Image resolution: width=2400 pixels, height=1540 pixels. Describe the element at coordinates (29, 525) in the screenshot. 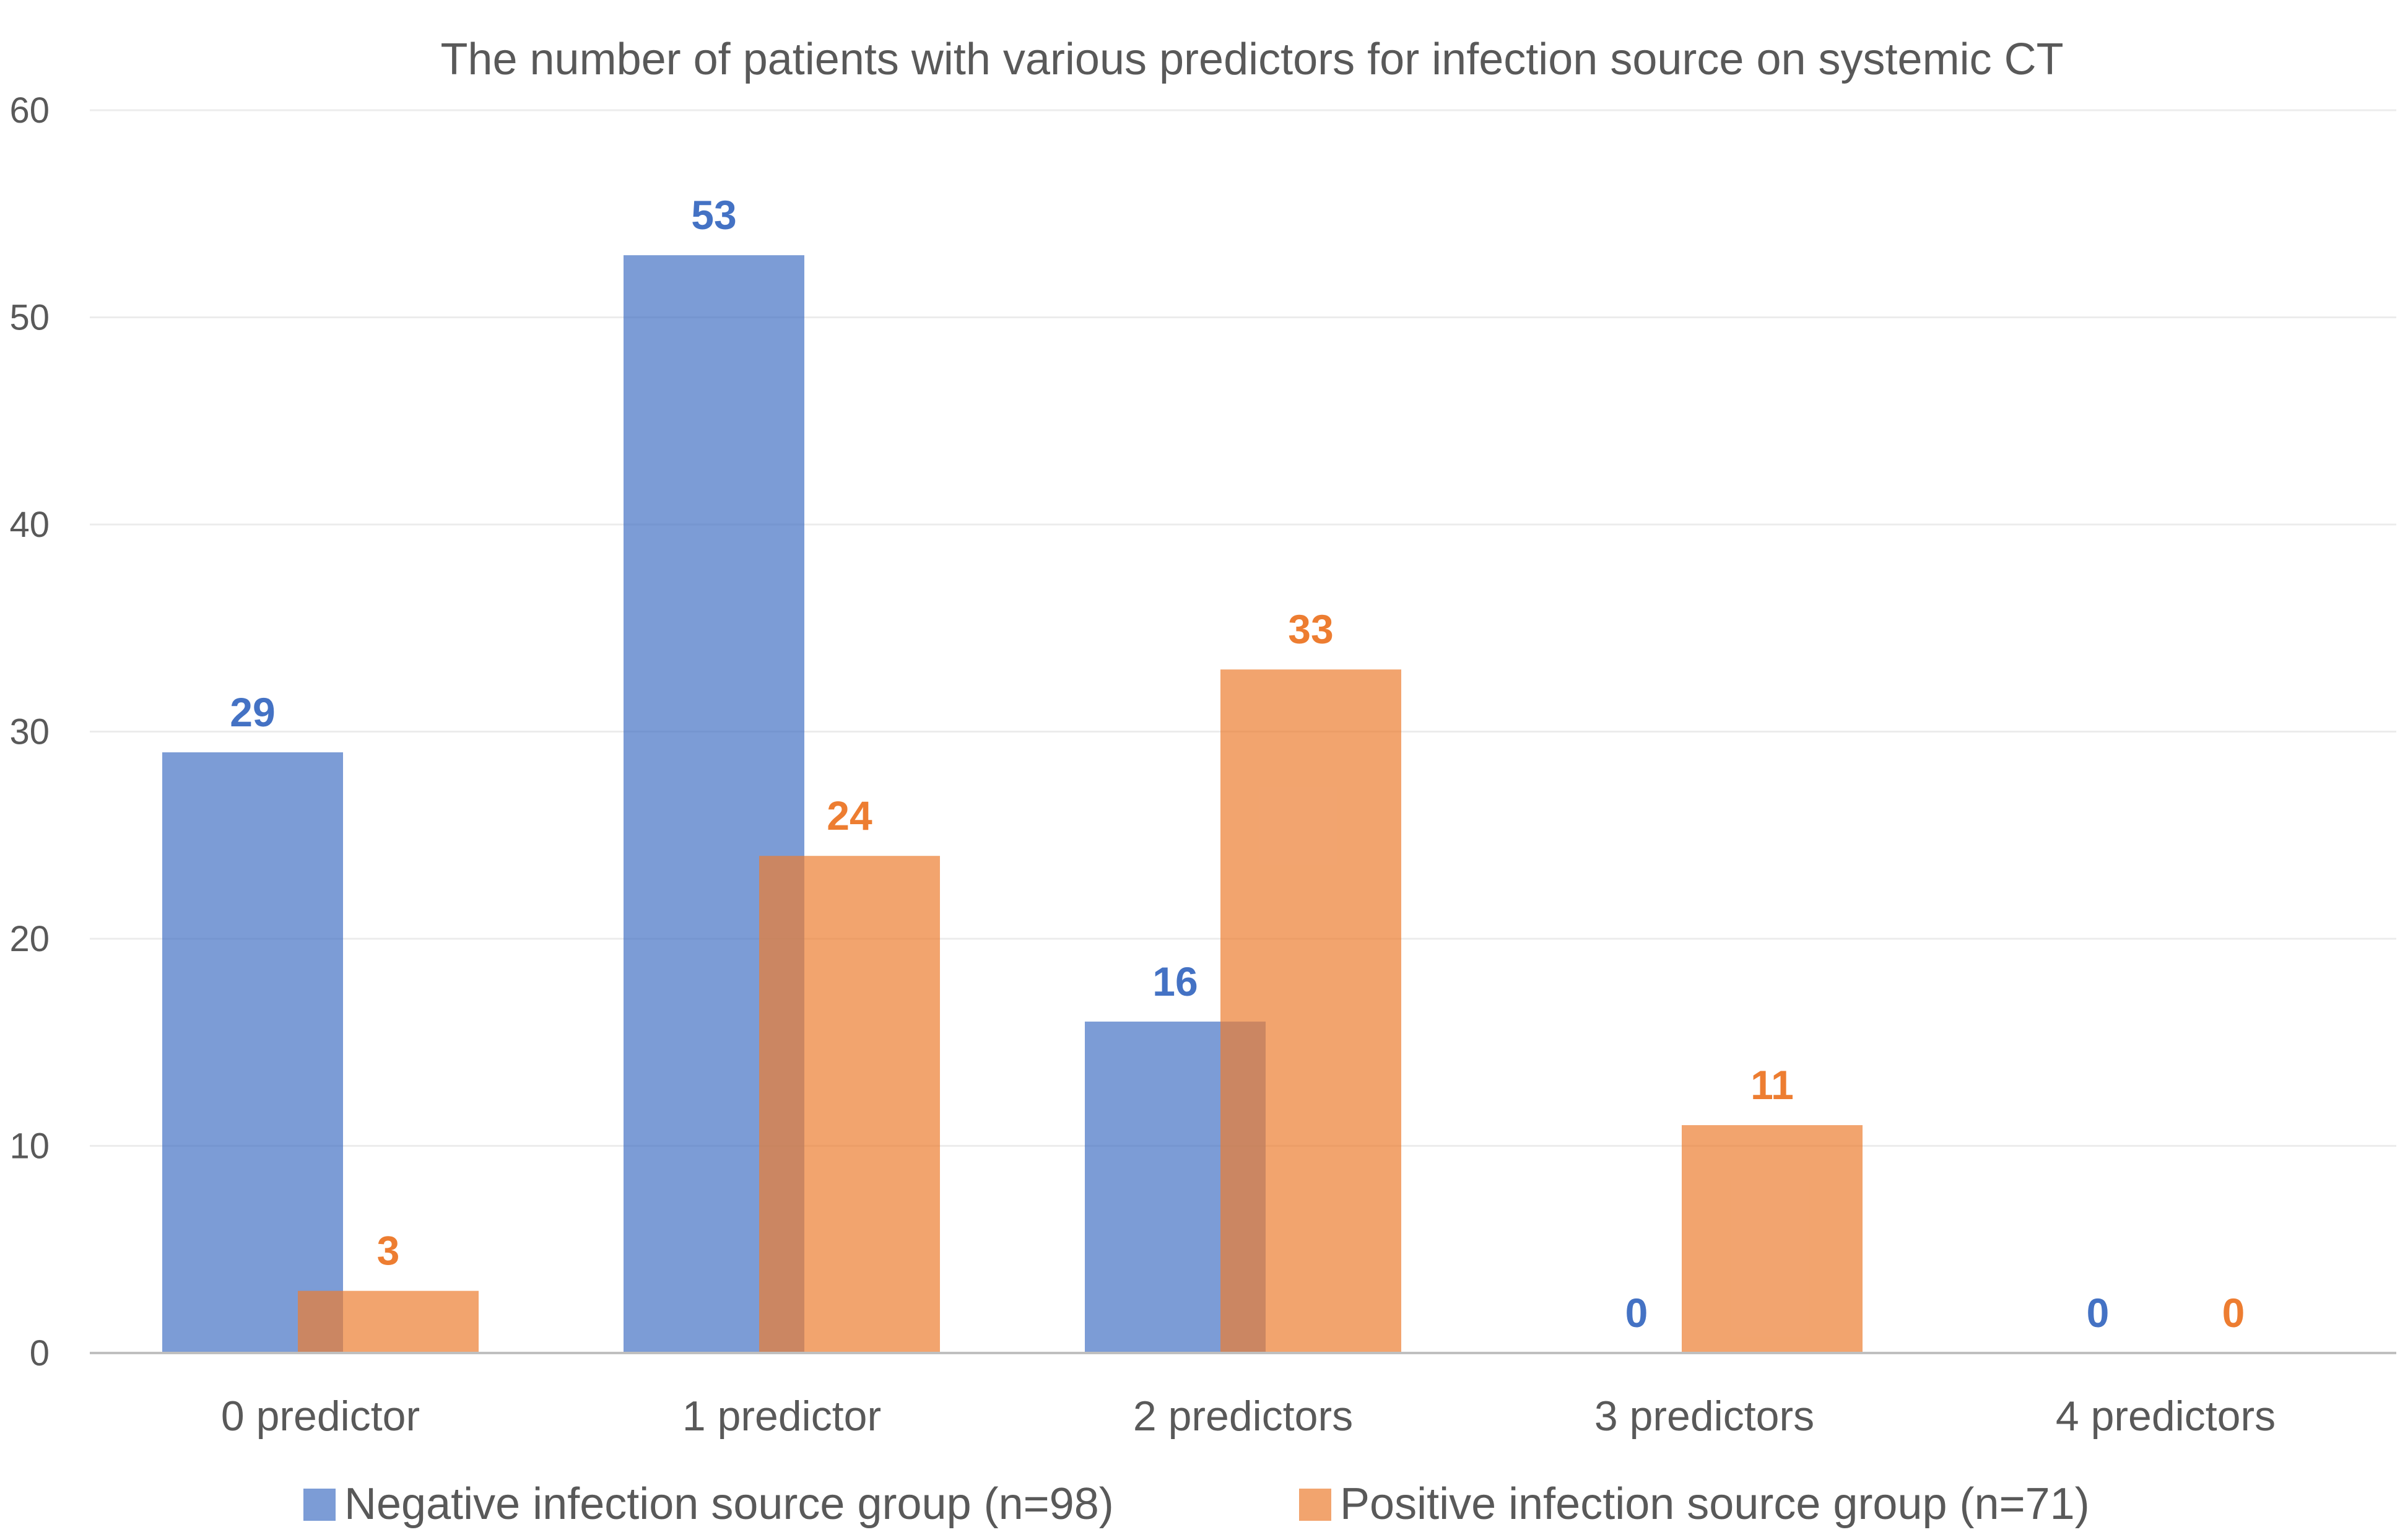

I see `y-tick-label: 40` at that location.